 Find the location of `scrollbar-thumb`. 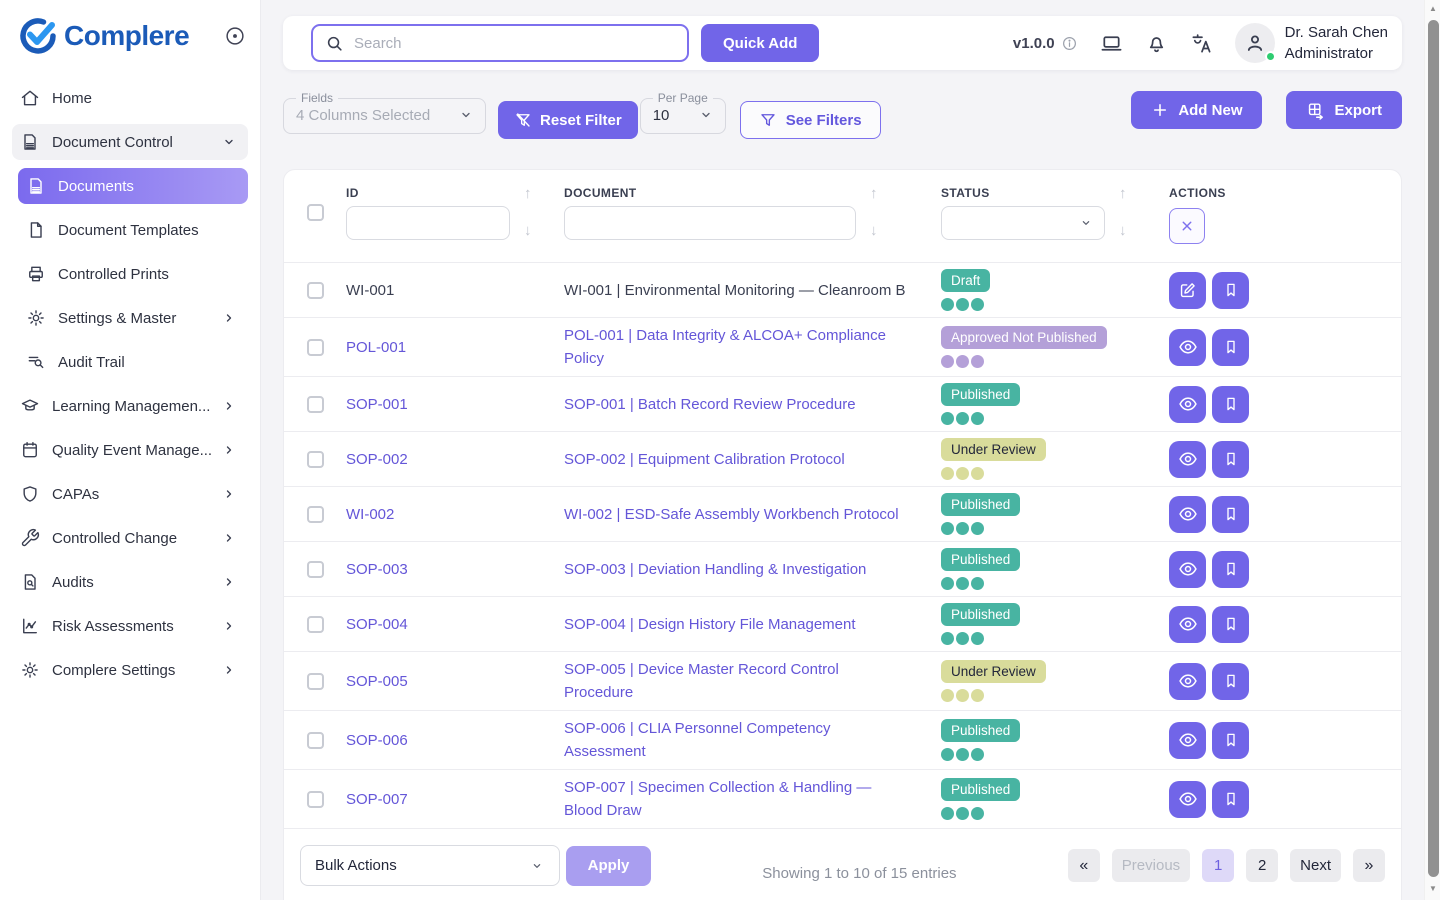

scrollbar-thumb is located at coordinates (1433, 448).